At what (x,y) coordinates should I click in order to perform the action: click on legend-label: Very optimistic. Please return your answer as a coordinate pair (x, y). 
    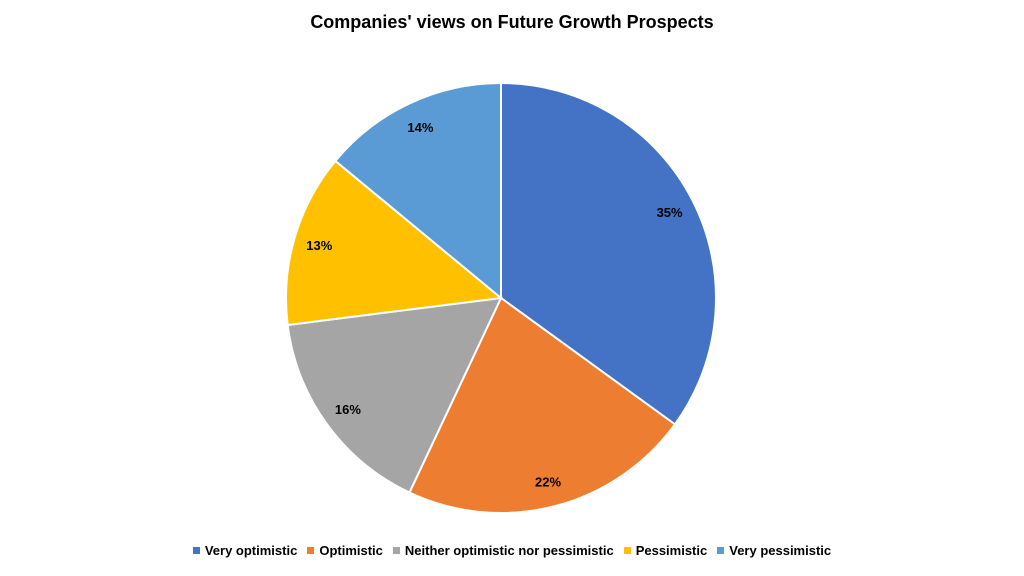
    Looking at the image, I should click on (251, 550).